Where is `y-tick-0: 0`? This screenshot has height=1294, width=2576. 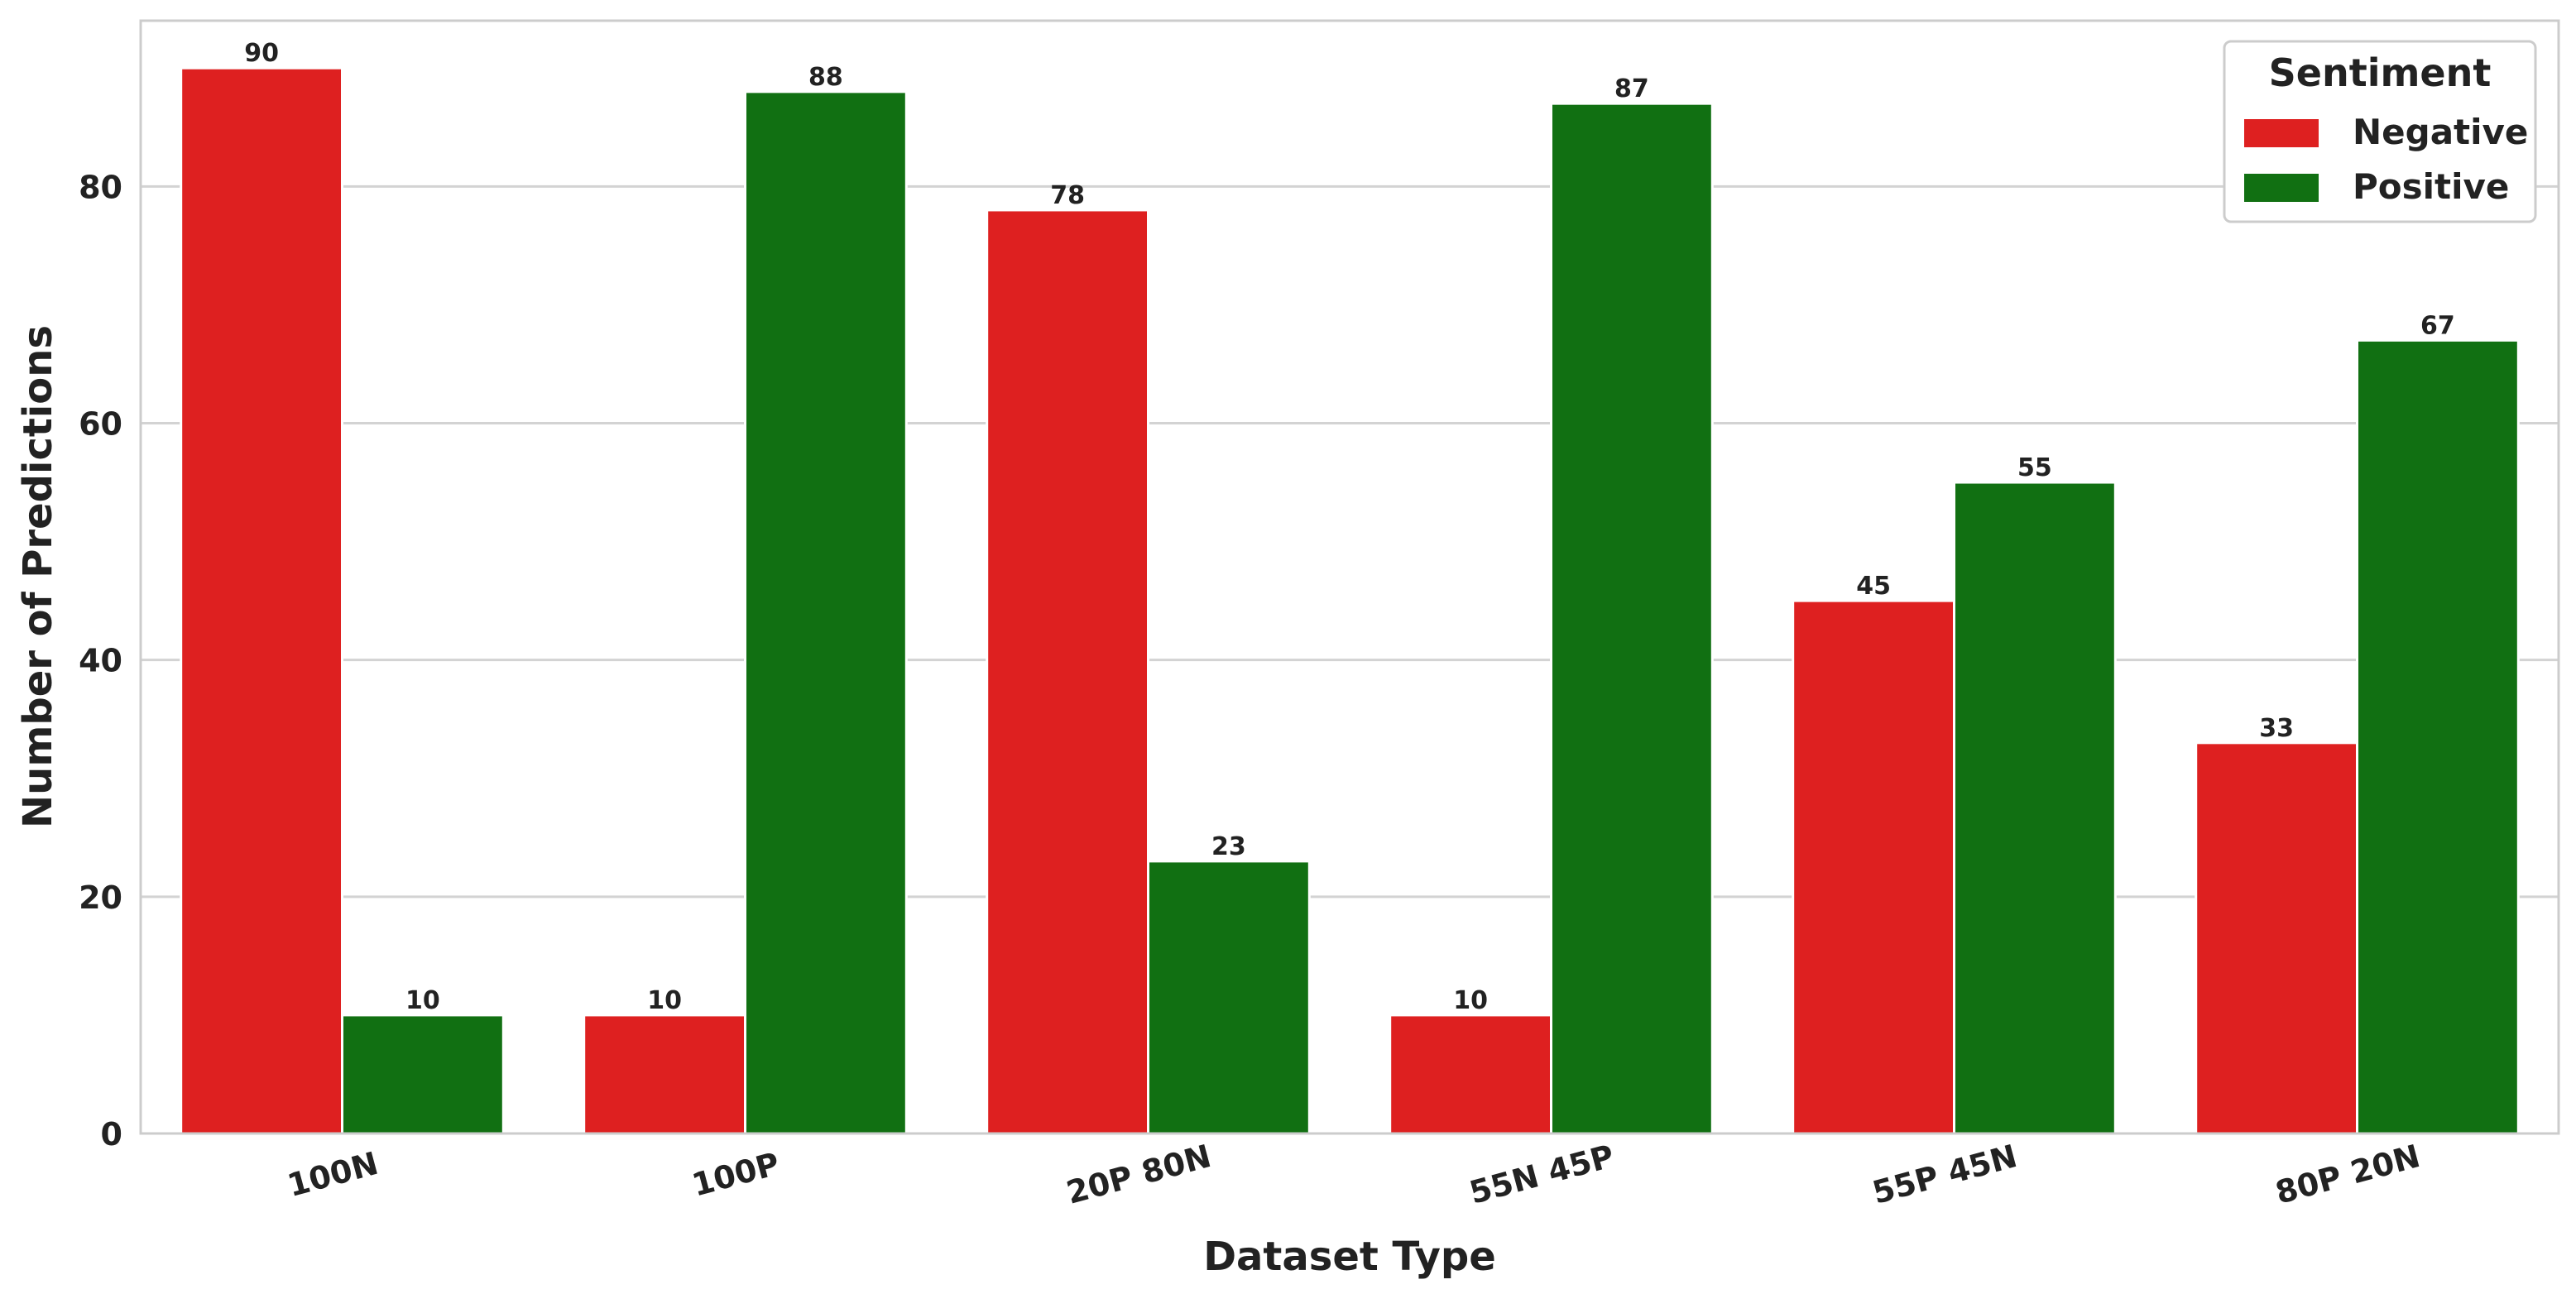 y-tick-0: 0 is located at coordinates (112, 1134).